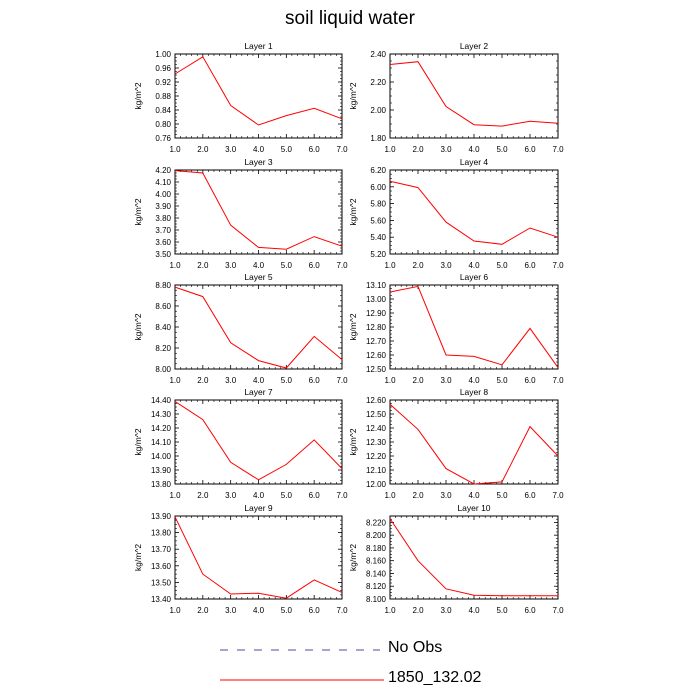  I want to click on legend-label-run: 1850_132.02, so click(435, 677).